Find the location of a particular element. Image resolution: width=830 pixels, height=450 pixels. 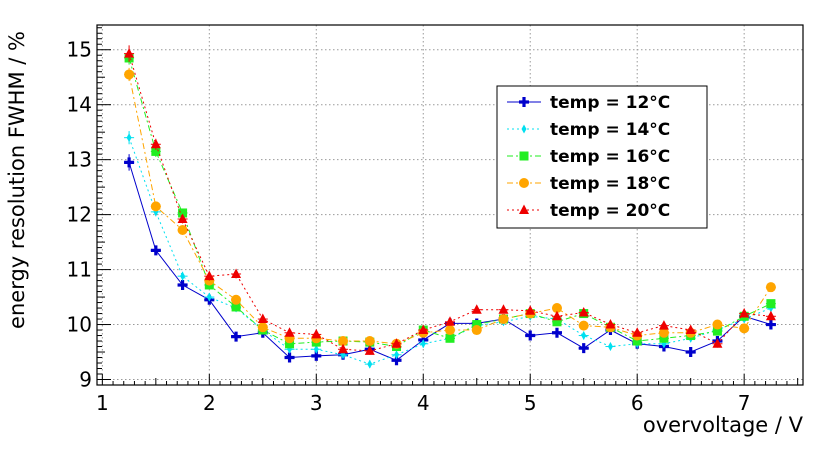

legend-item-3: temp = 16°C is located at coordinates (588, 157).